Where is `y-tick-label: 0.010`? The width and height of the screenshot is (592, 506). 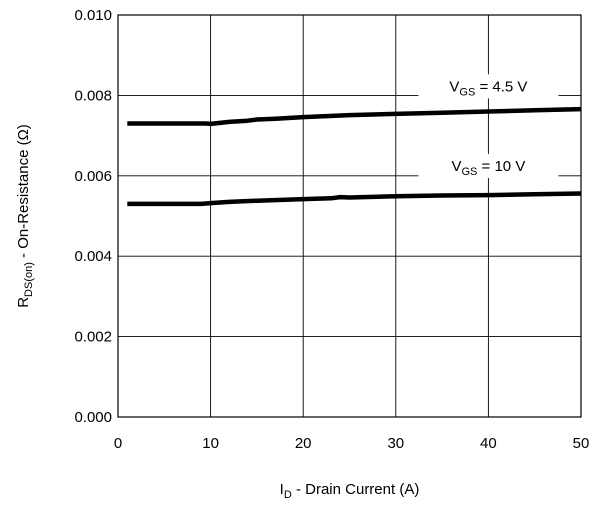
y-tick-label: 0.010 is located at coordinates (93, 15).